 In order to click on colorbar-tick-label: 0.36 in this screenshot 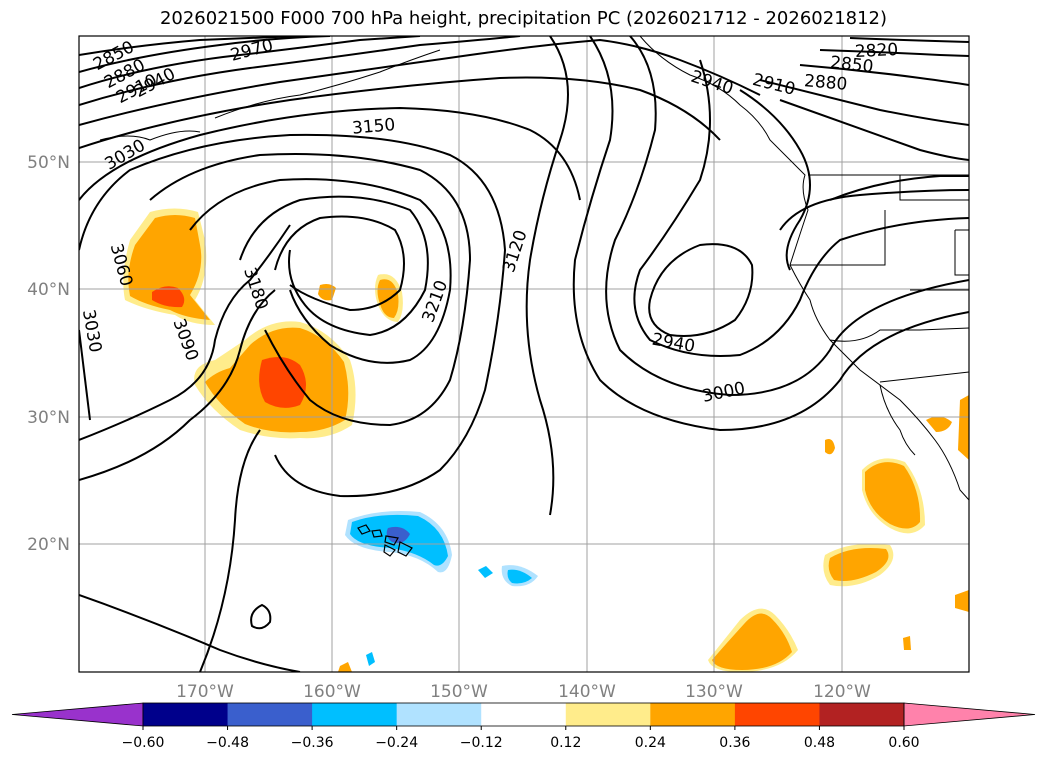, I will do `click(734, 743)`.